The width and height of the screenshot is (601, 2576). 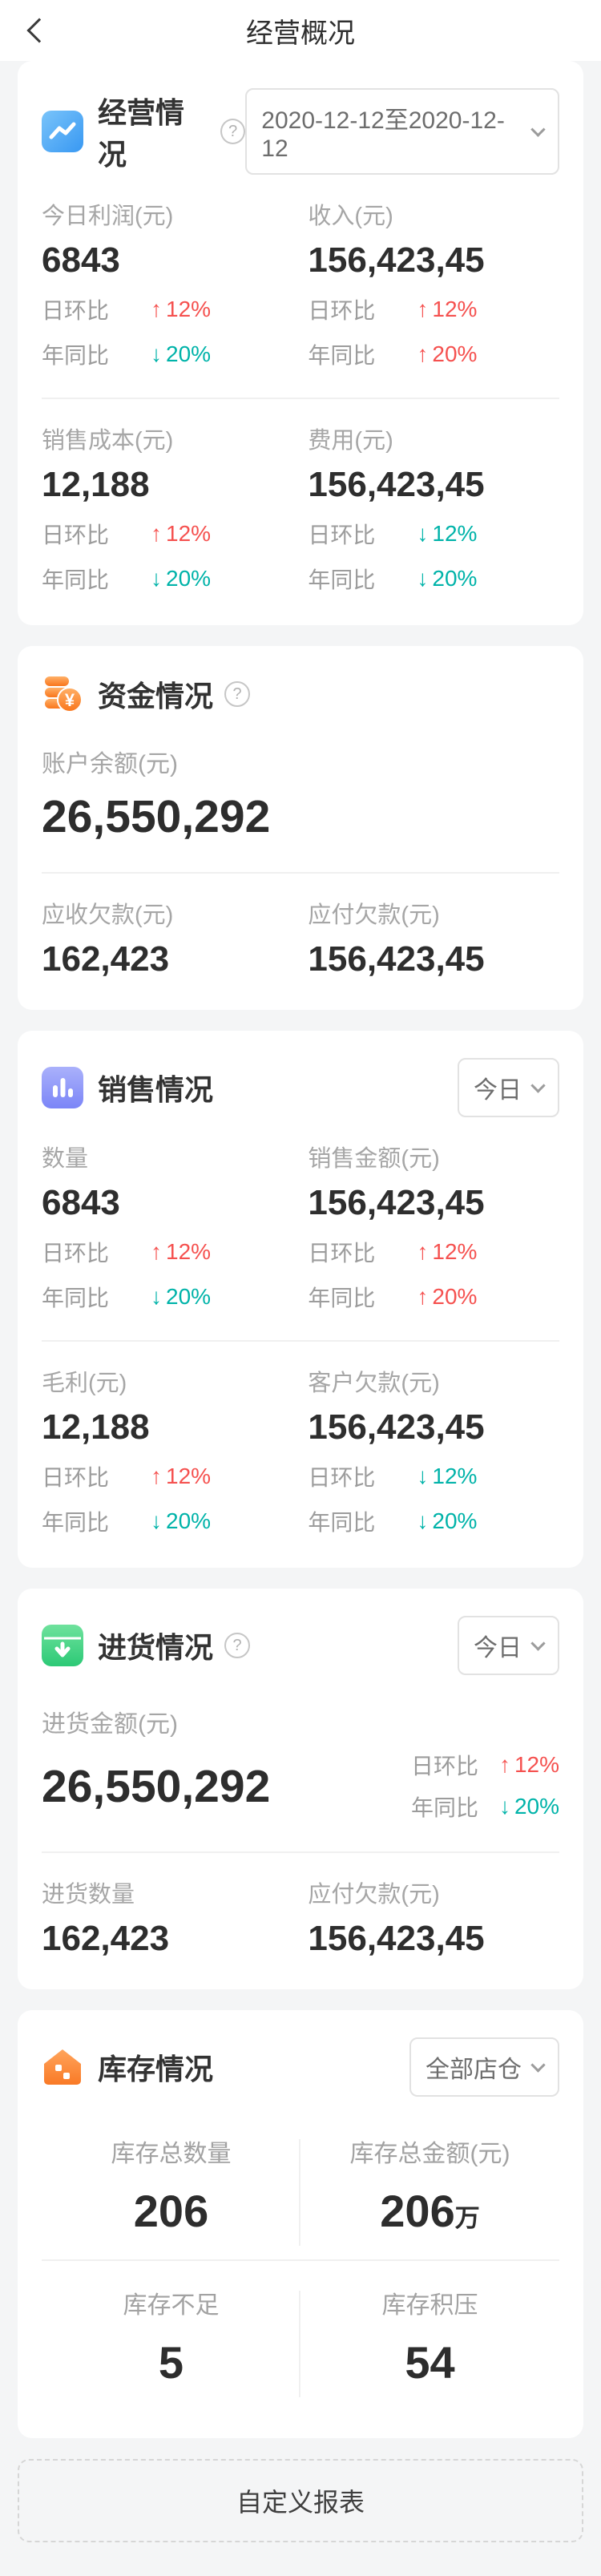 What do you see at coordinates (156, 2069) in the screenshot?
I see `card-title: 库存情况` at bounding box center [156, 2069].